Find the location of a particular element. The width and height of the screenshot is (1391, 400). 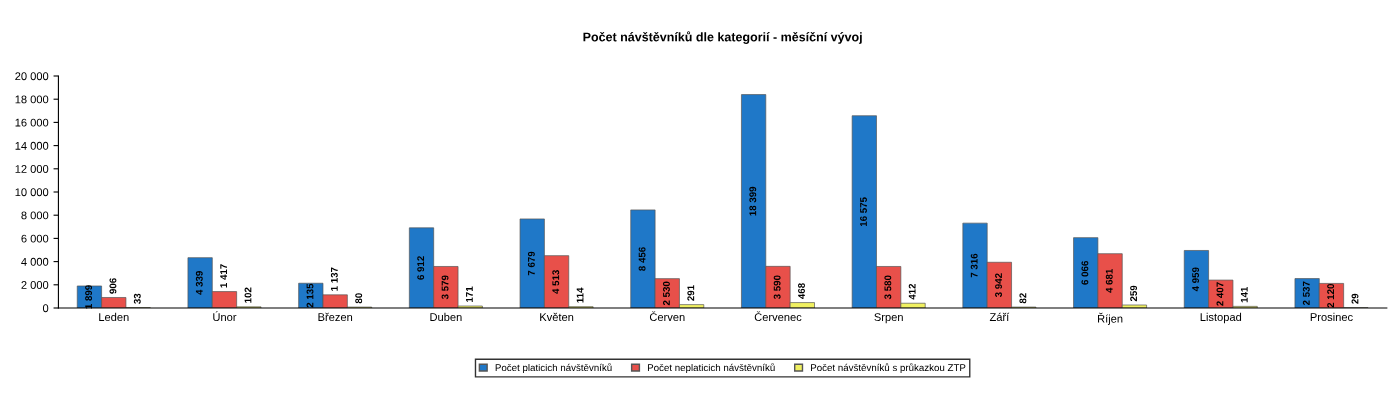

data-label: 291 is located at coordinates (691, 293).